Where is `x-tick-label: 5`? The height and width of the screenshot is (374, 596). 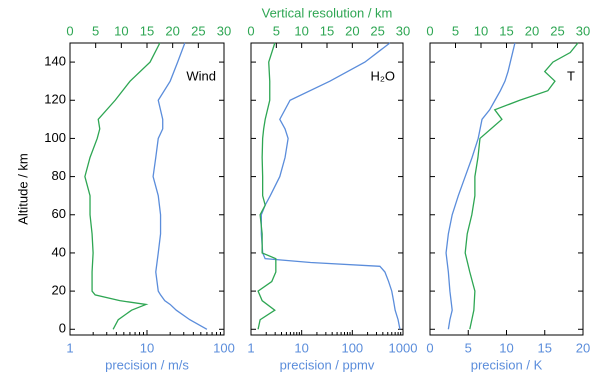 x-tick-label: 5 is located at coordinates (468, 347).